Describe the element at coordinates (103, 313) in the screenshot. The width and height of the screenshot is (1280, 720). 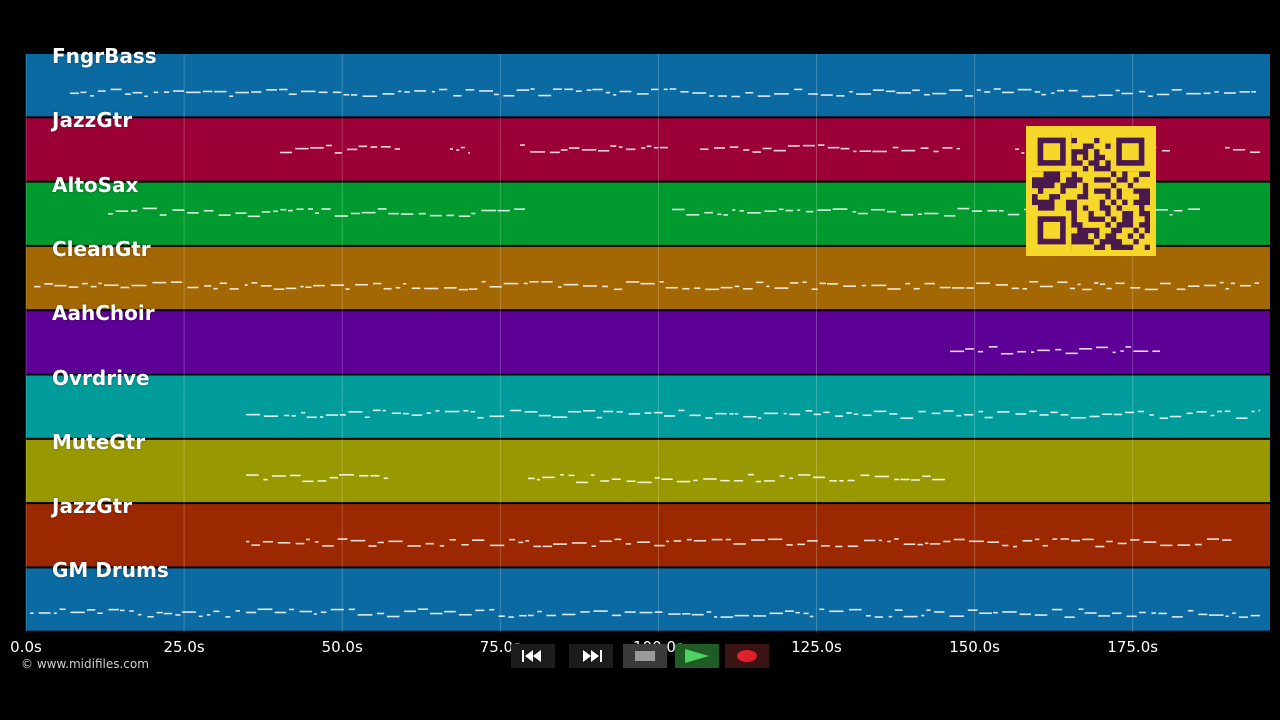
I see `track-label: AahChoir` at that location.